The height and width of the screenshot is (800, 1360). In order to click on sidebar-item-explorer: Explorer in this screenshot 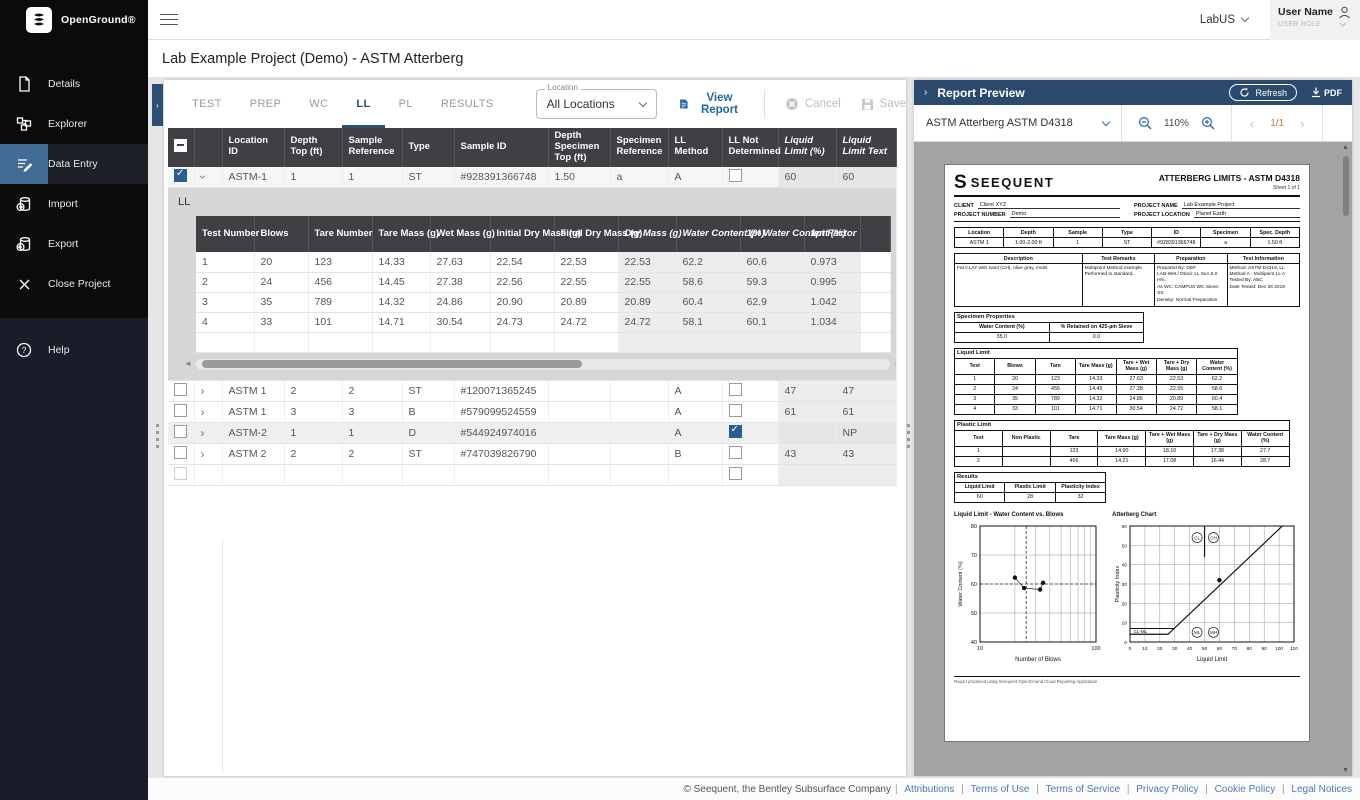, I will do `click(74, 124)`.